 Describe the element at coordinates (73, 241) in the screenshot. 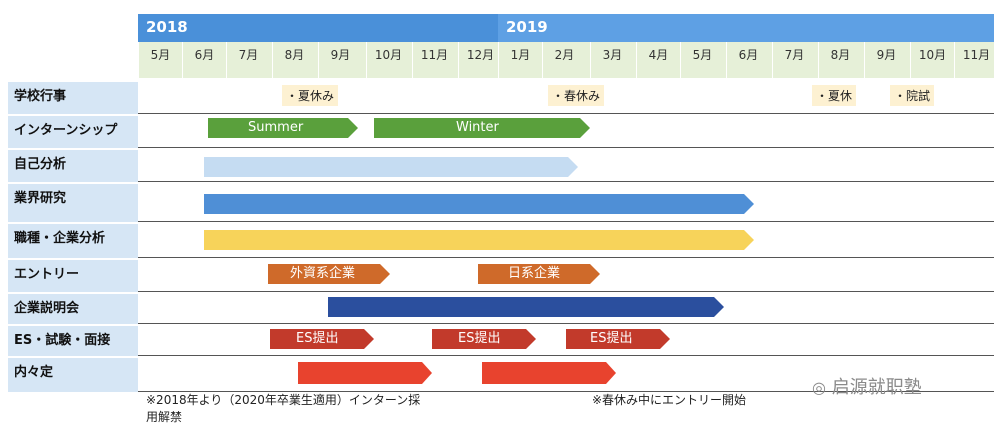

I see `row-label: 職種・企業分析` at that location.